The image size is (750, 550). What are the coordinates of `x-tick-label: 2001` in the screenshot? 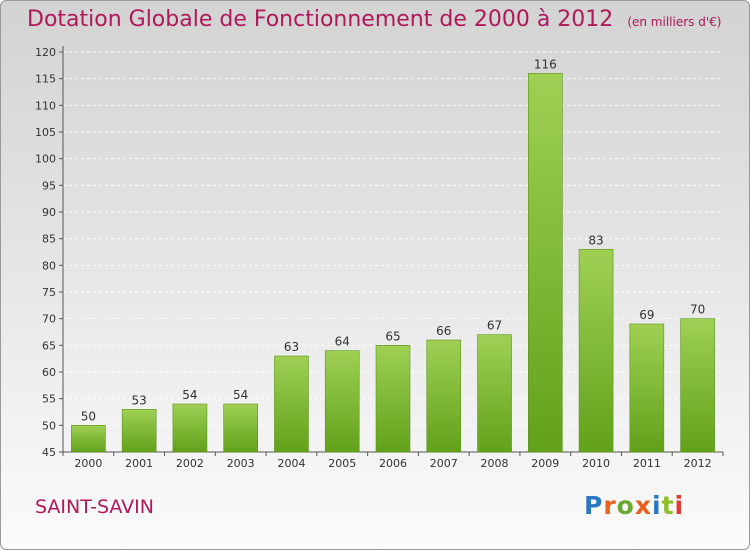 It's located at (139, 463).